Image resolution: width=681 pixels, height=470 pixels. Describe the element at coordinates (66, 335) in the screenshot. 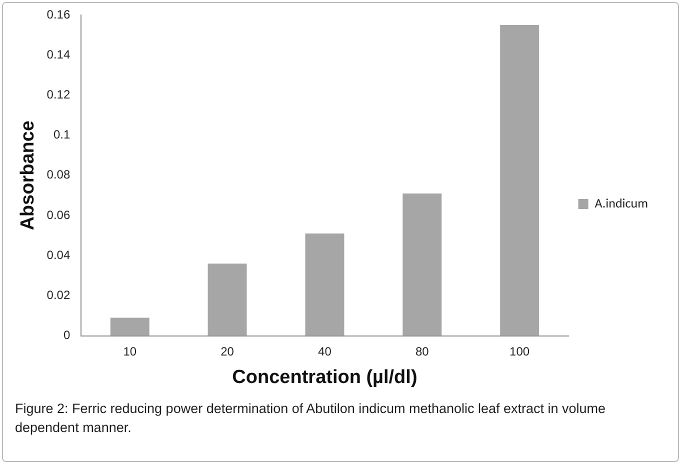

I see `y-tick-label: 0` at that location.